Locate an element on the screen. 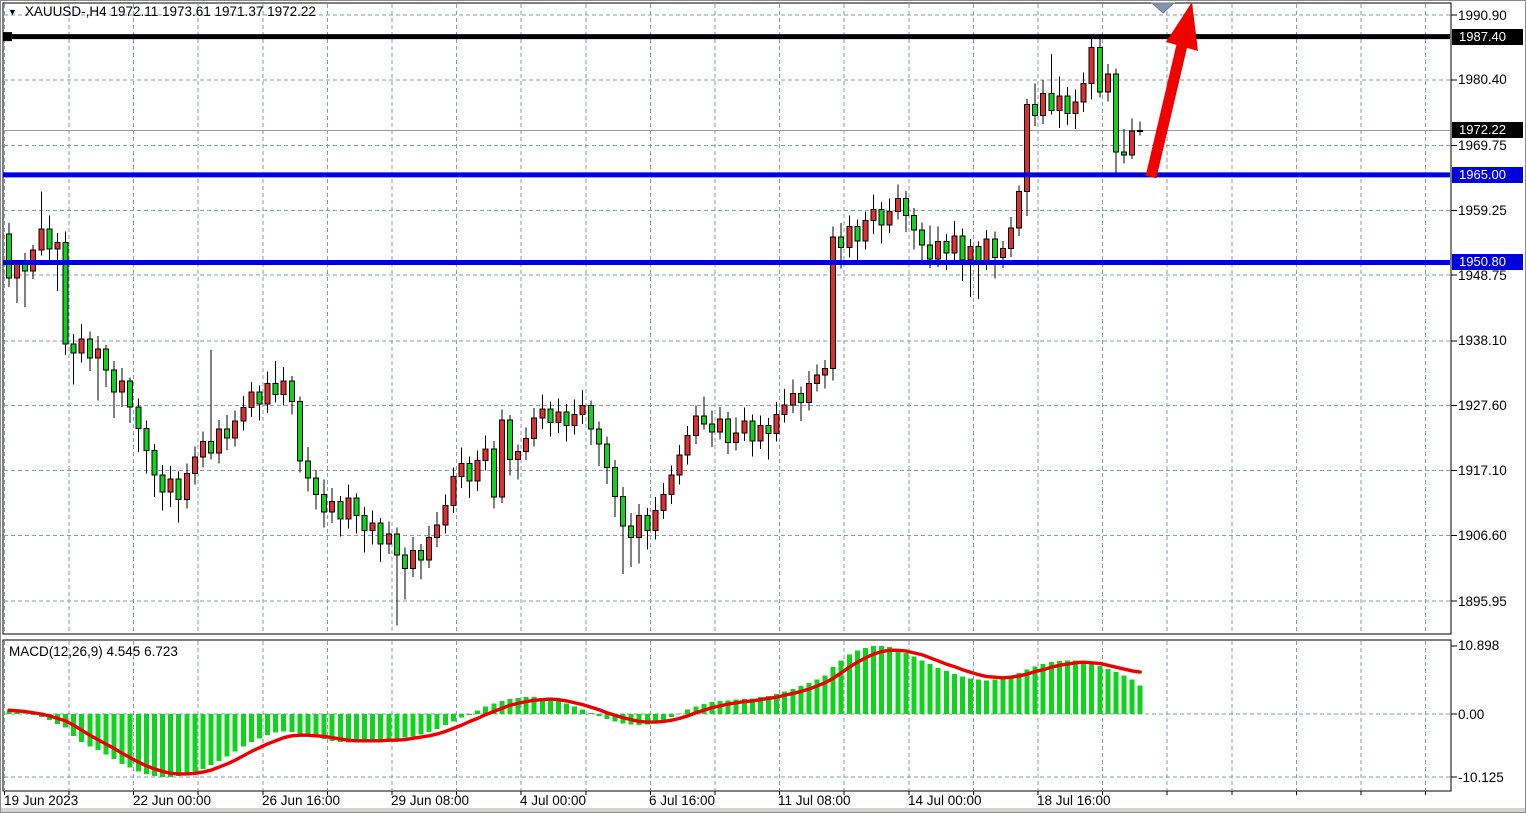 The image size is (1526, 813). up-arrow-head-icon is located at coordinates (1182, 26).